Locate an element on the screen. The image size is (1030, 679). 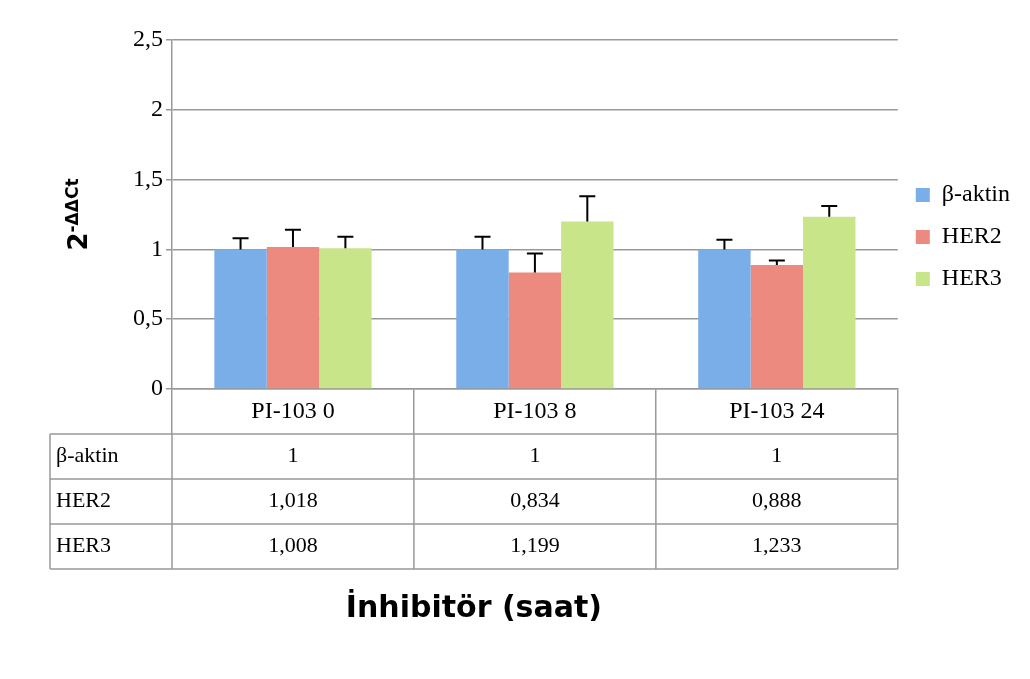
legend-label: HER3 is located at coordinates (971, 277).